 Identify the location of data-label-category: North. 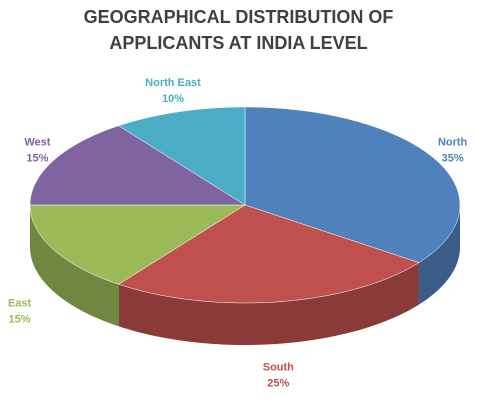
(453, 142).